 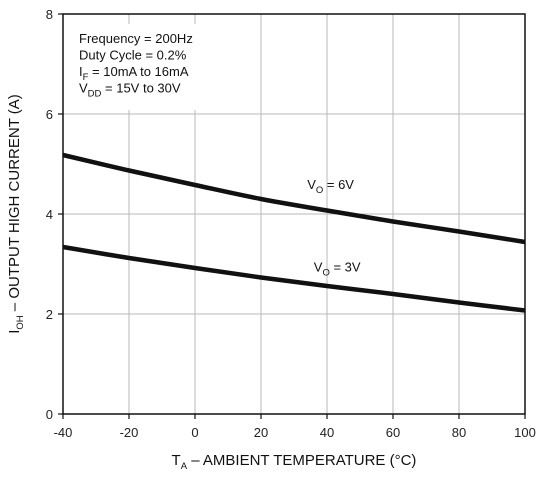 I want to click on series-label-1: VO = 3V, so click(x=337, y=269).